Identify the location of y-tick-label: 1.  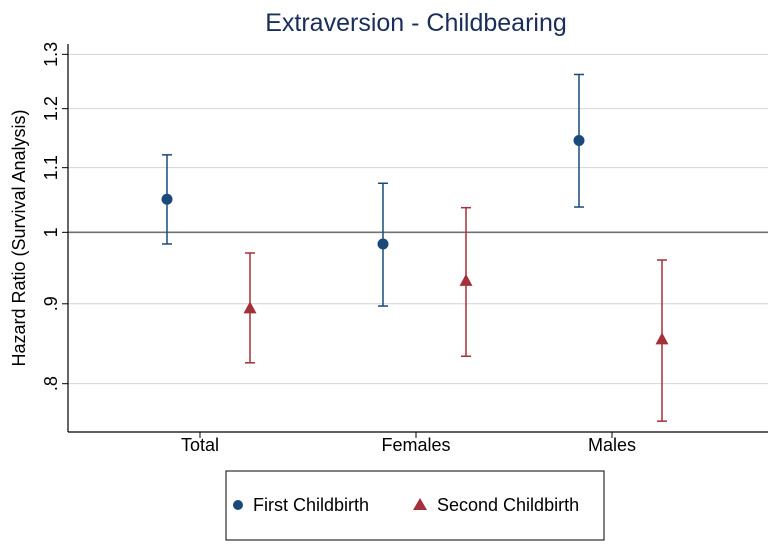
(51, 232).